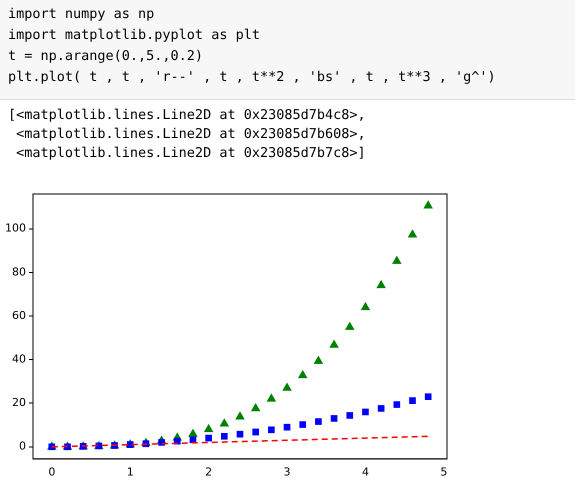  Describe the element at coordinates (19, 403) in the screenshot. I see `y-tick-label: 20` at that location.